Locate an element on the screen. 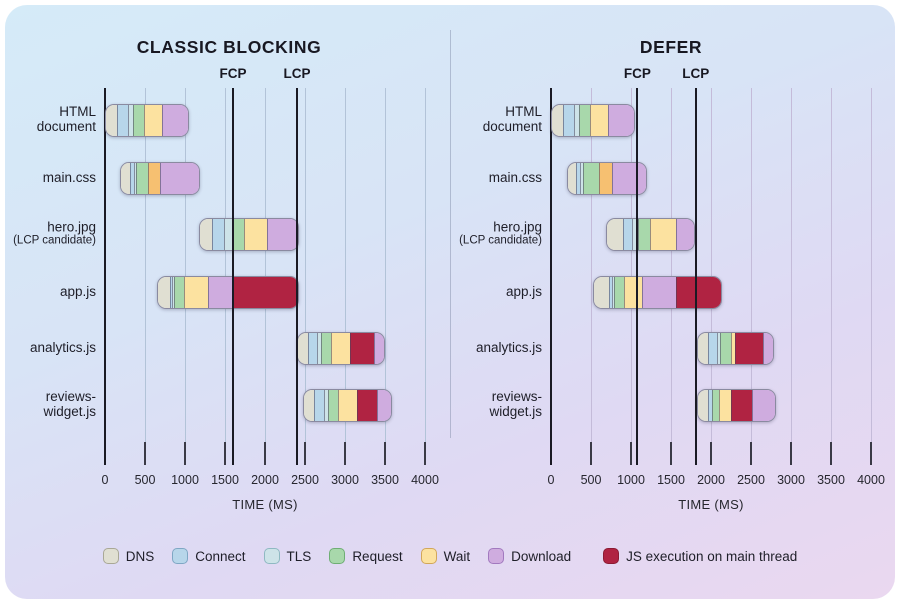  row-label-line: document is located at coordinates (66, 127).